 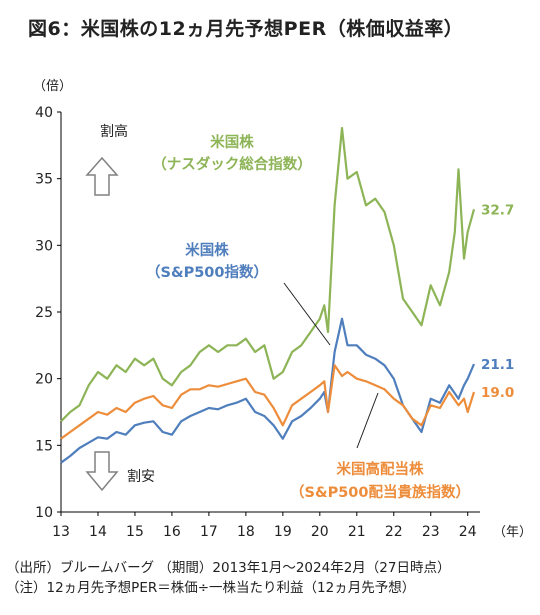 I want to click on x-tick-label: 21, so click(x=357, y=532).